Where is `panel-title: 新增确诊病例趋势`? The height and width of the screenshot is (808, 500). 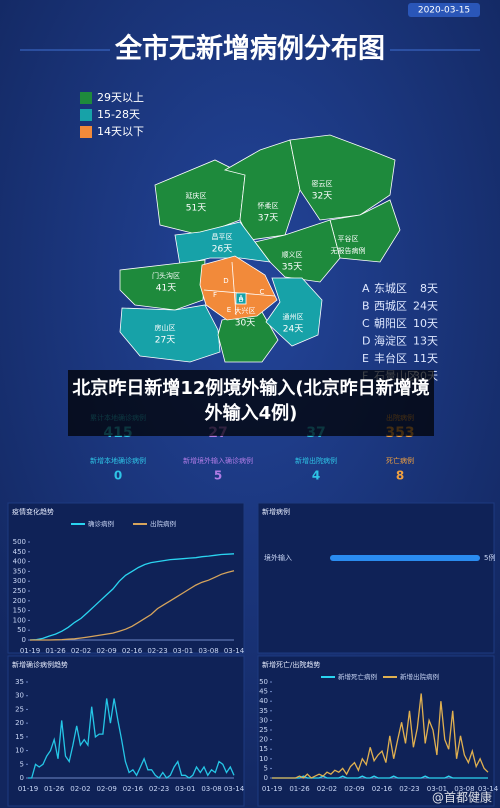 panel-title: 新增确诊病例趋势 is located at coordinates (40, 664).